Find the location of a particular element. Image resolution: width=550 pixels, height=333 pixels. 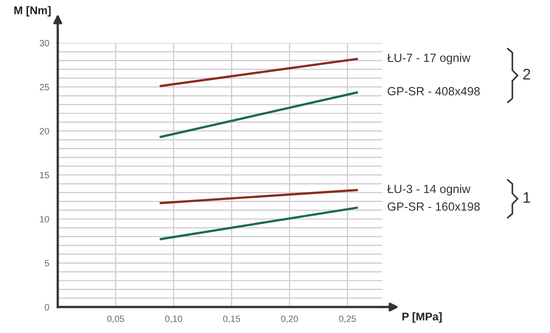

y-tick-label: 15 is located at coordinates (45, 175).